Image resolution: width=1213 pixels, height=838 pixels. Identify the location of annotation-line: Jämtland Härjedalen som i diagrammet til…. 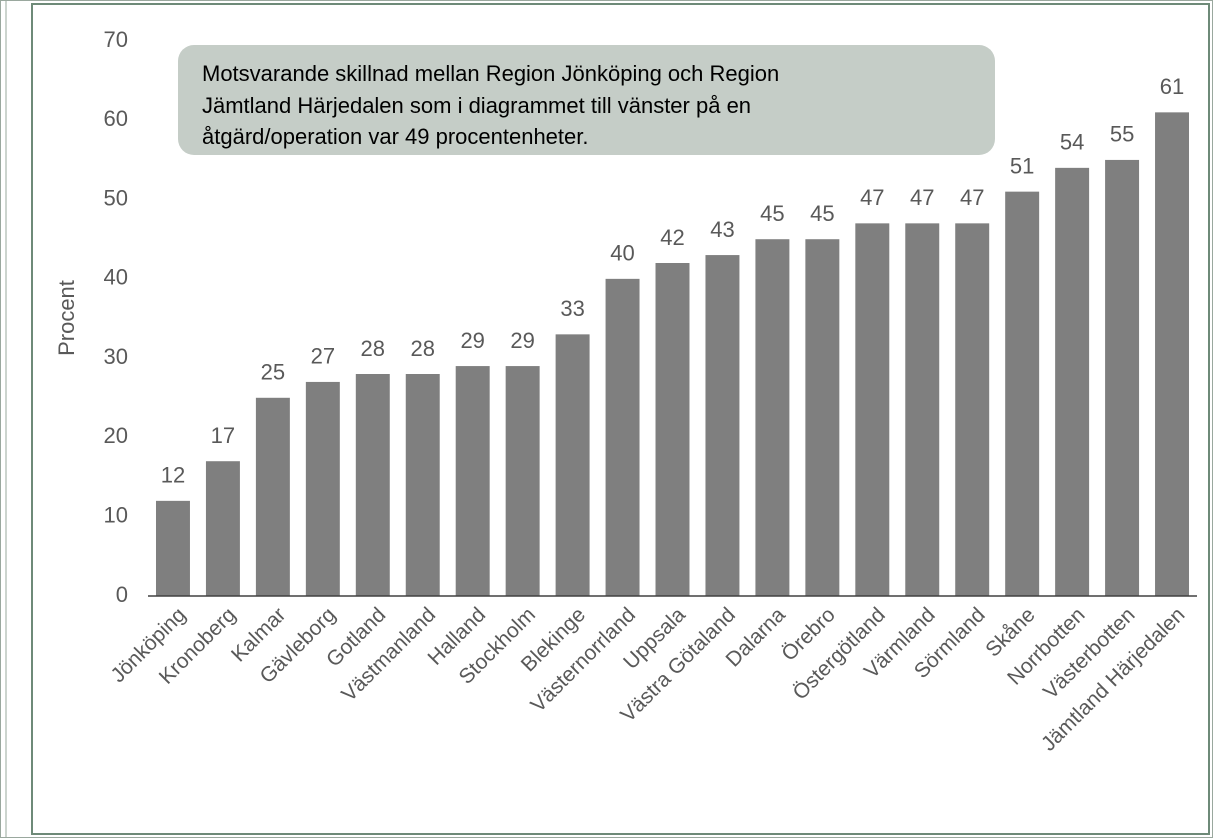
(476, 105).